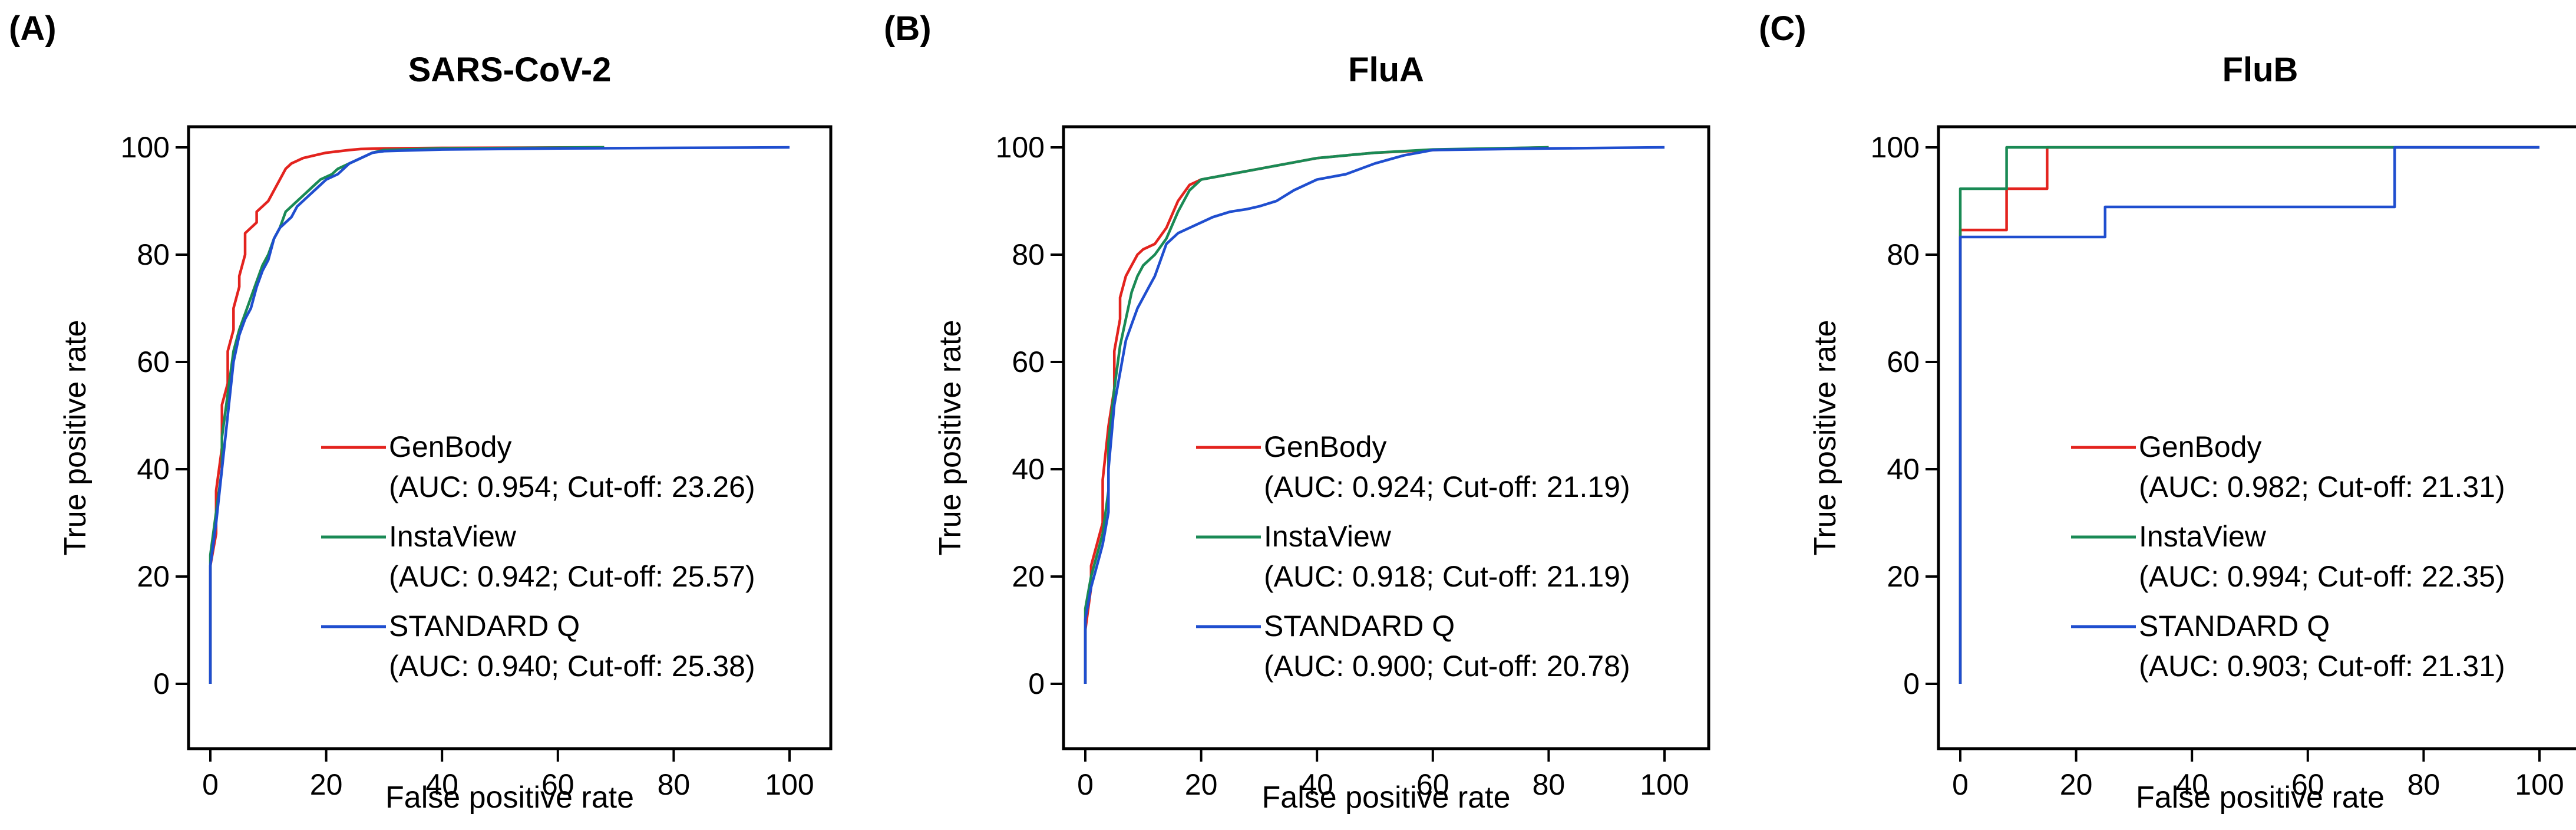 Image resolution: width=2576 pixels, height=830 pixels. Describe the element at coordinates (33, 28) in the screenshot. I see `panel-label: (A)` at that location.